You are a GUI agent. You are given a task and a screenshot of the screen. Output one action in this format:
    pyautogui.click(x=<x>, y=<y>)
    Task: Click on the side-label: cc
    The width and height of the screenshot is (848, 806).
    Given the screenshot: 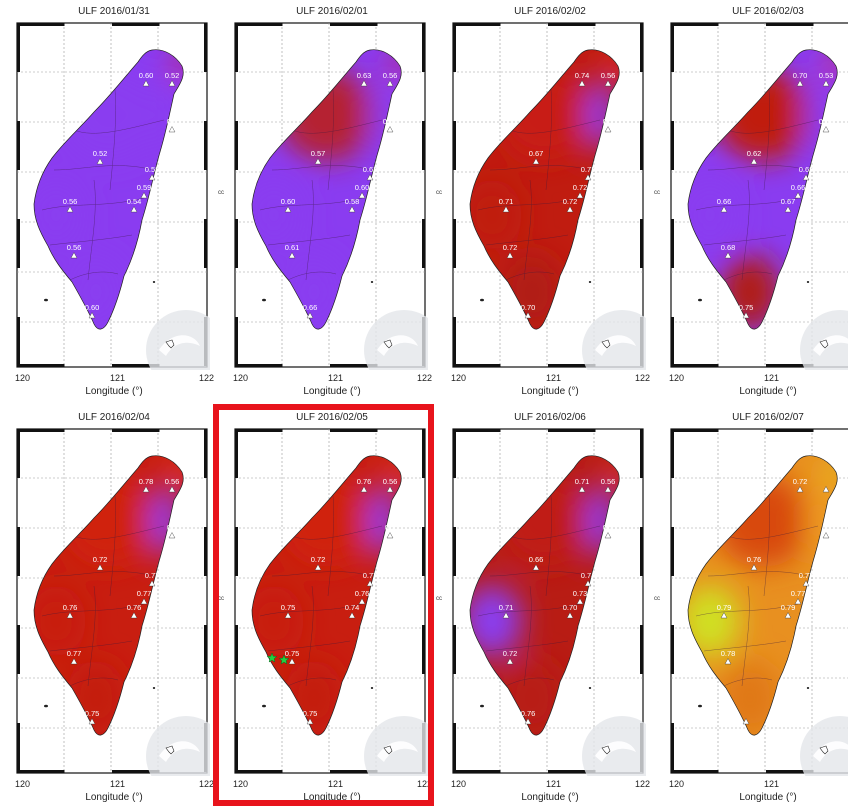 What is the action you would take?
    pyautogui.click(x=221, y=599)
    